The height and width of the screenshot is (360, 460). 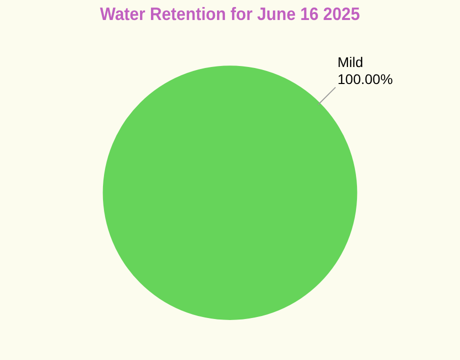 I want to click on data-label: 100.00%, so click(x=365, y=79).